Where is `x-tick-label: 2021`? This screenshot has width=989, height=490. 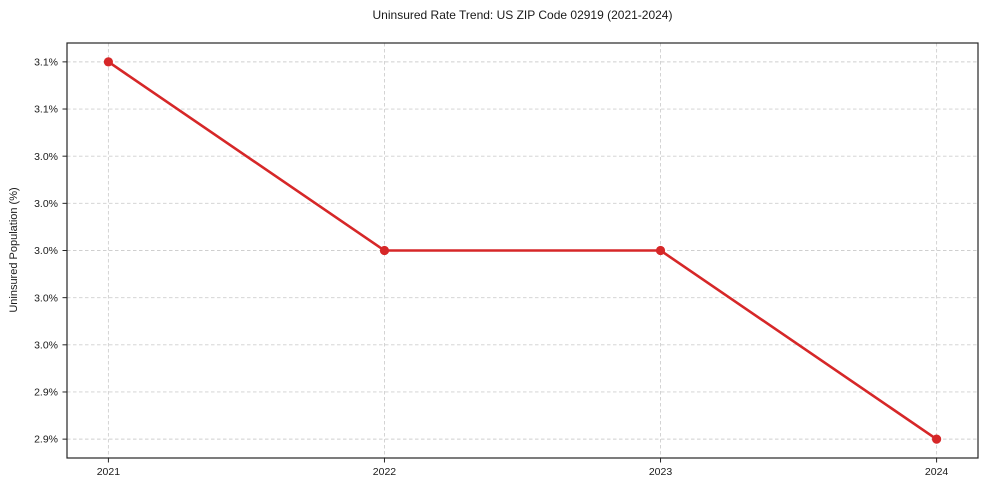
x-tick-label: 2021 is located at coordinates (109, 472).